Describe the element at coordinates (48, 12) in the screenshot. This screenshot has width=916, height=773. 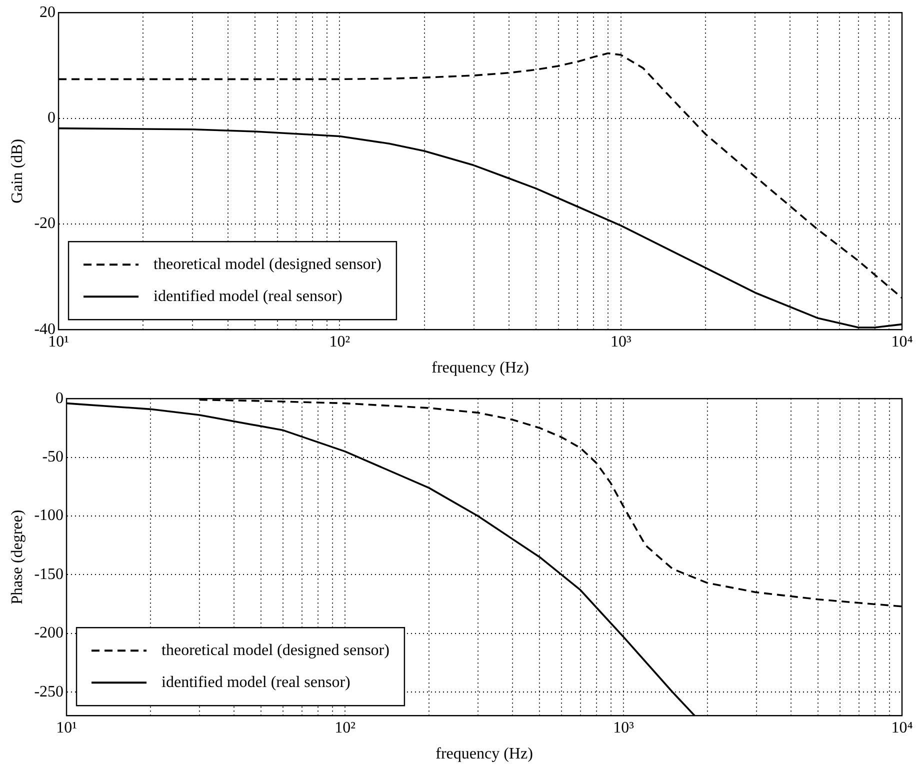
I see `y-tick-label: 20` at that location.